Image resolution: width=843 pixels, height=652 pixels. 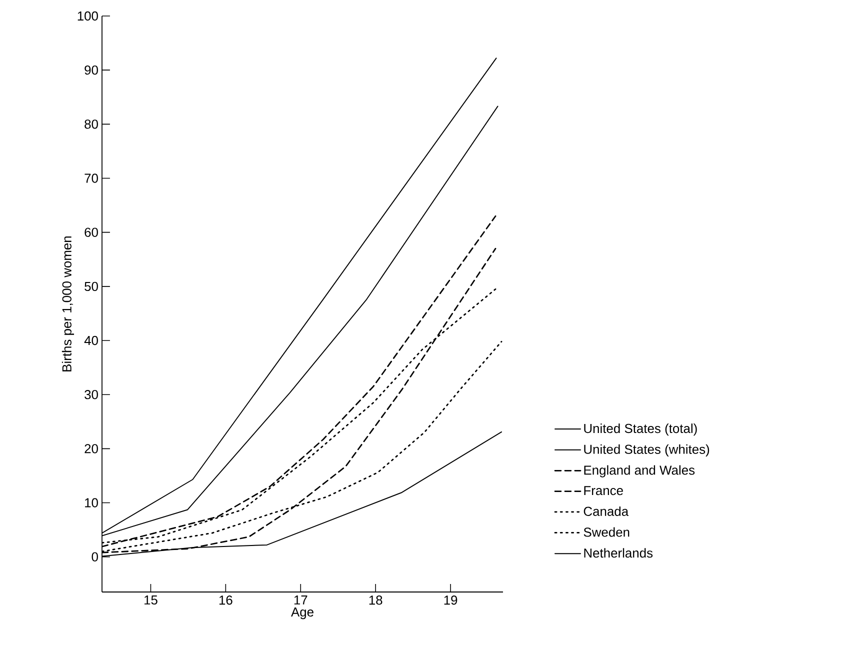 I want to click on x-tick-label: 16, so click(x=225, y=600).